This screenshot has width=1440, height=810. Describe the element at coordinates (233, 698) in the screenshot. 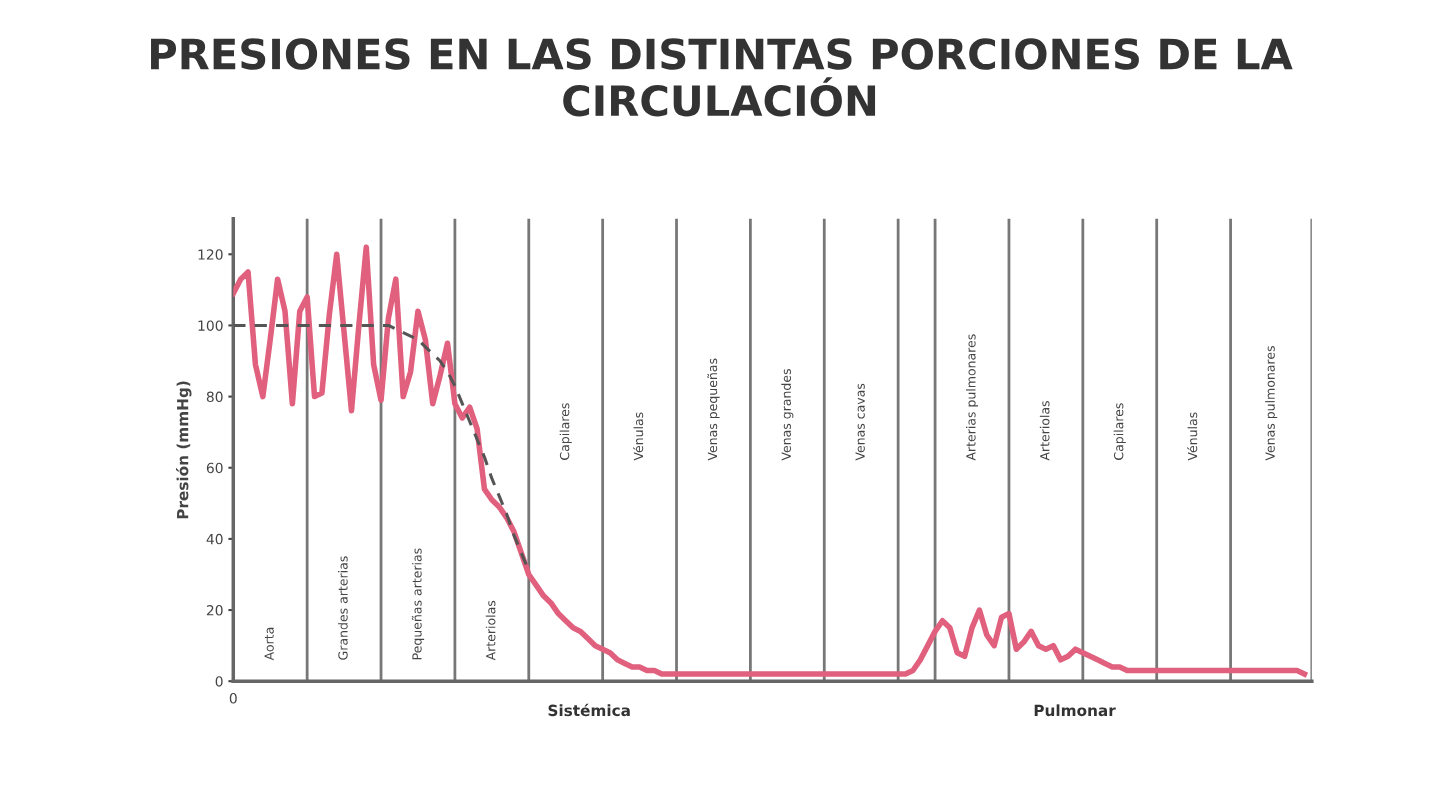

I see `text: 0` at that location.